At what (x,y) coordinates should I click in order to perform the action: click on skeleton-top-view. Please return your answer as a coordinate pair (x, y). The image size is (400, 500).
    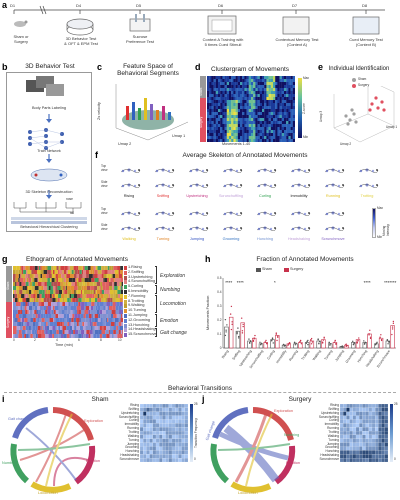
    Looking at the image, I should click on (266, 168).